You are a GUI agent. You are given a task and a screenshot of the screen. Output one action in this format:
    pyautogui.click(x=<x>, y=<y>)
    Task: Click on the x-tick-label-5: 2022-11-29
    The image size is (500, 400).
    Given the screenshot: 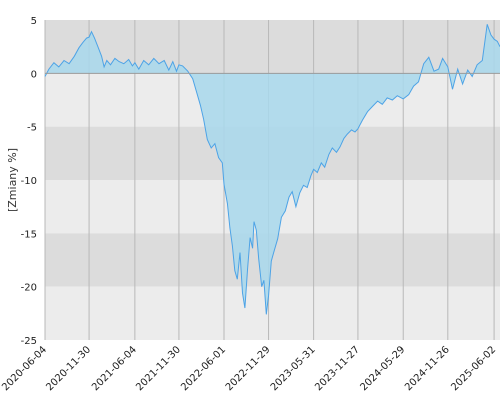 What is the action you would take?
    pyautogui.click(x=248, y=368)
    